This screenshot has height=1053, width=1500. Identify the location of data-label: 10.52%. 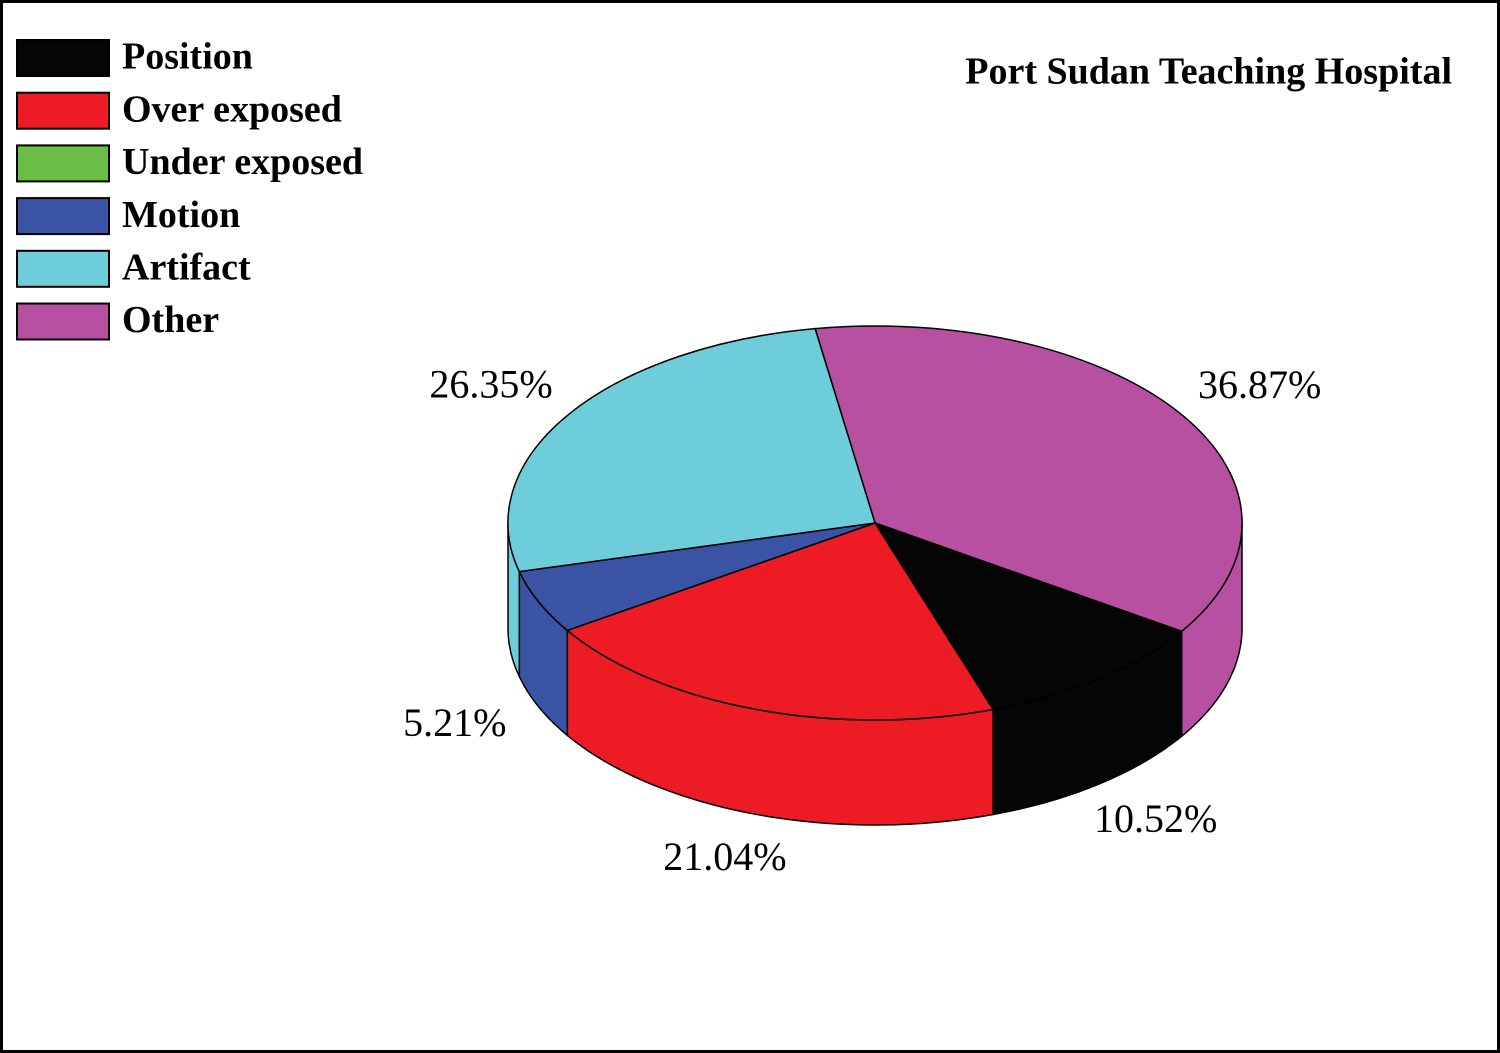
(1155, 818).